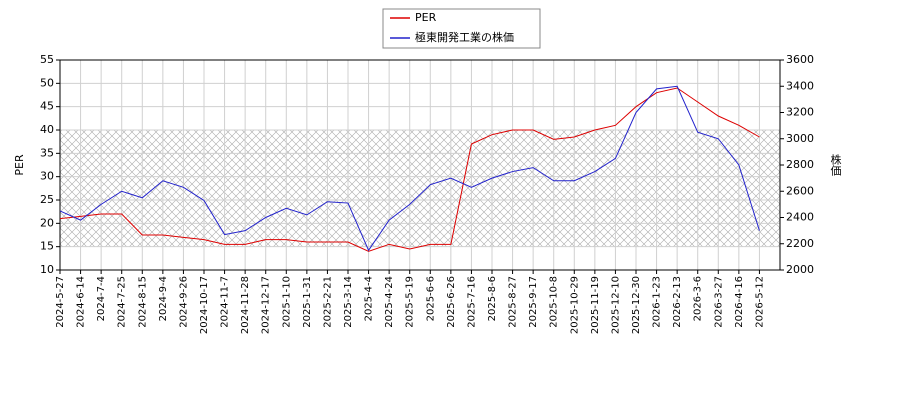 Image resolution: width=900 pixels, height=404 pixels. What do you see at coordinates (426, 17) in the screenshot?
I see `legend-label: PER` at bounding box center [426, 17].